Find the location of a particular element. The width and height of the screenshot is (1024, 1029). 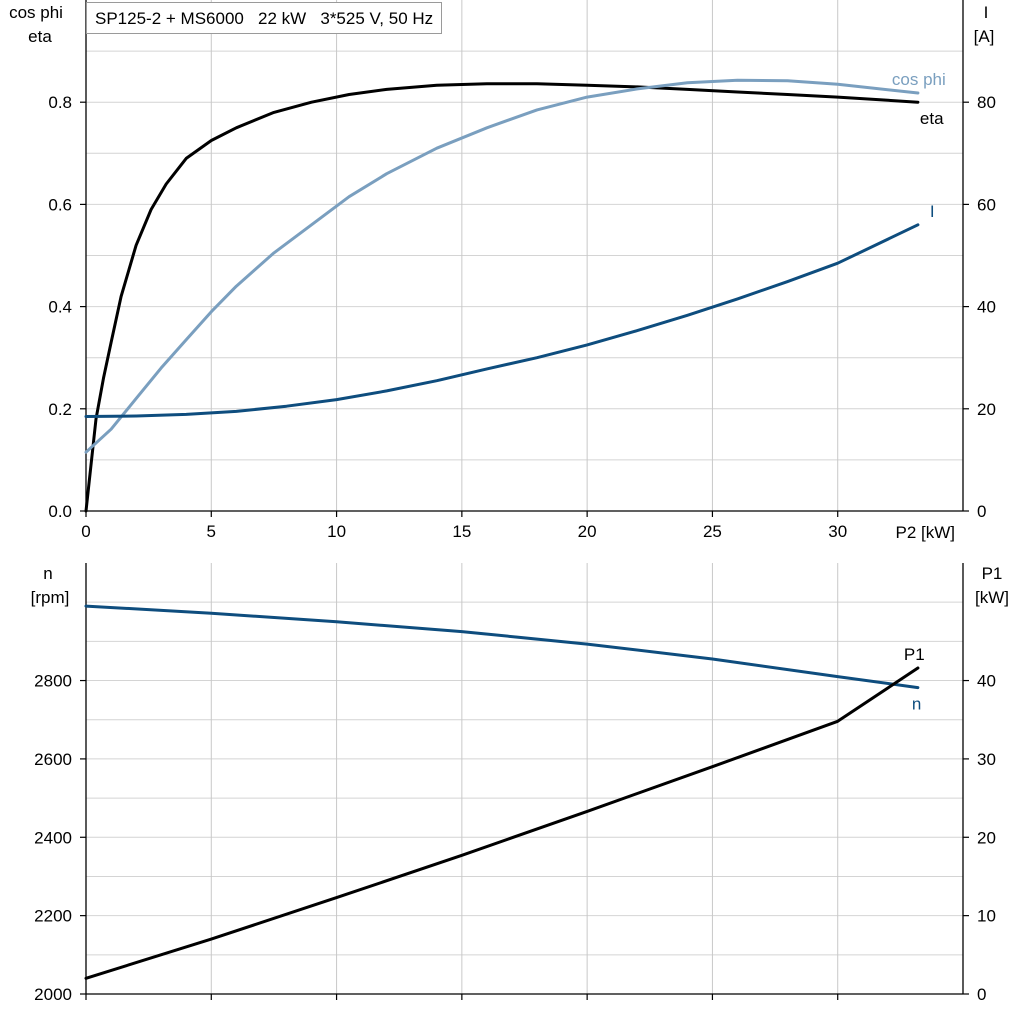

y-left-tick-label: 2200 is located at coordinates (53, 916).